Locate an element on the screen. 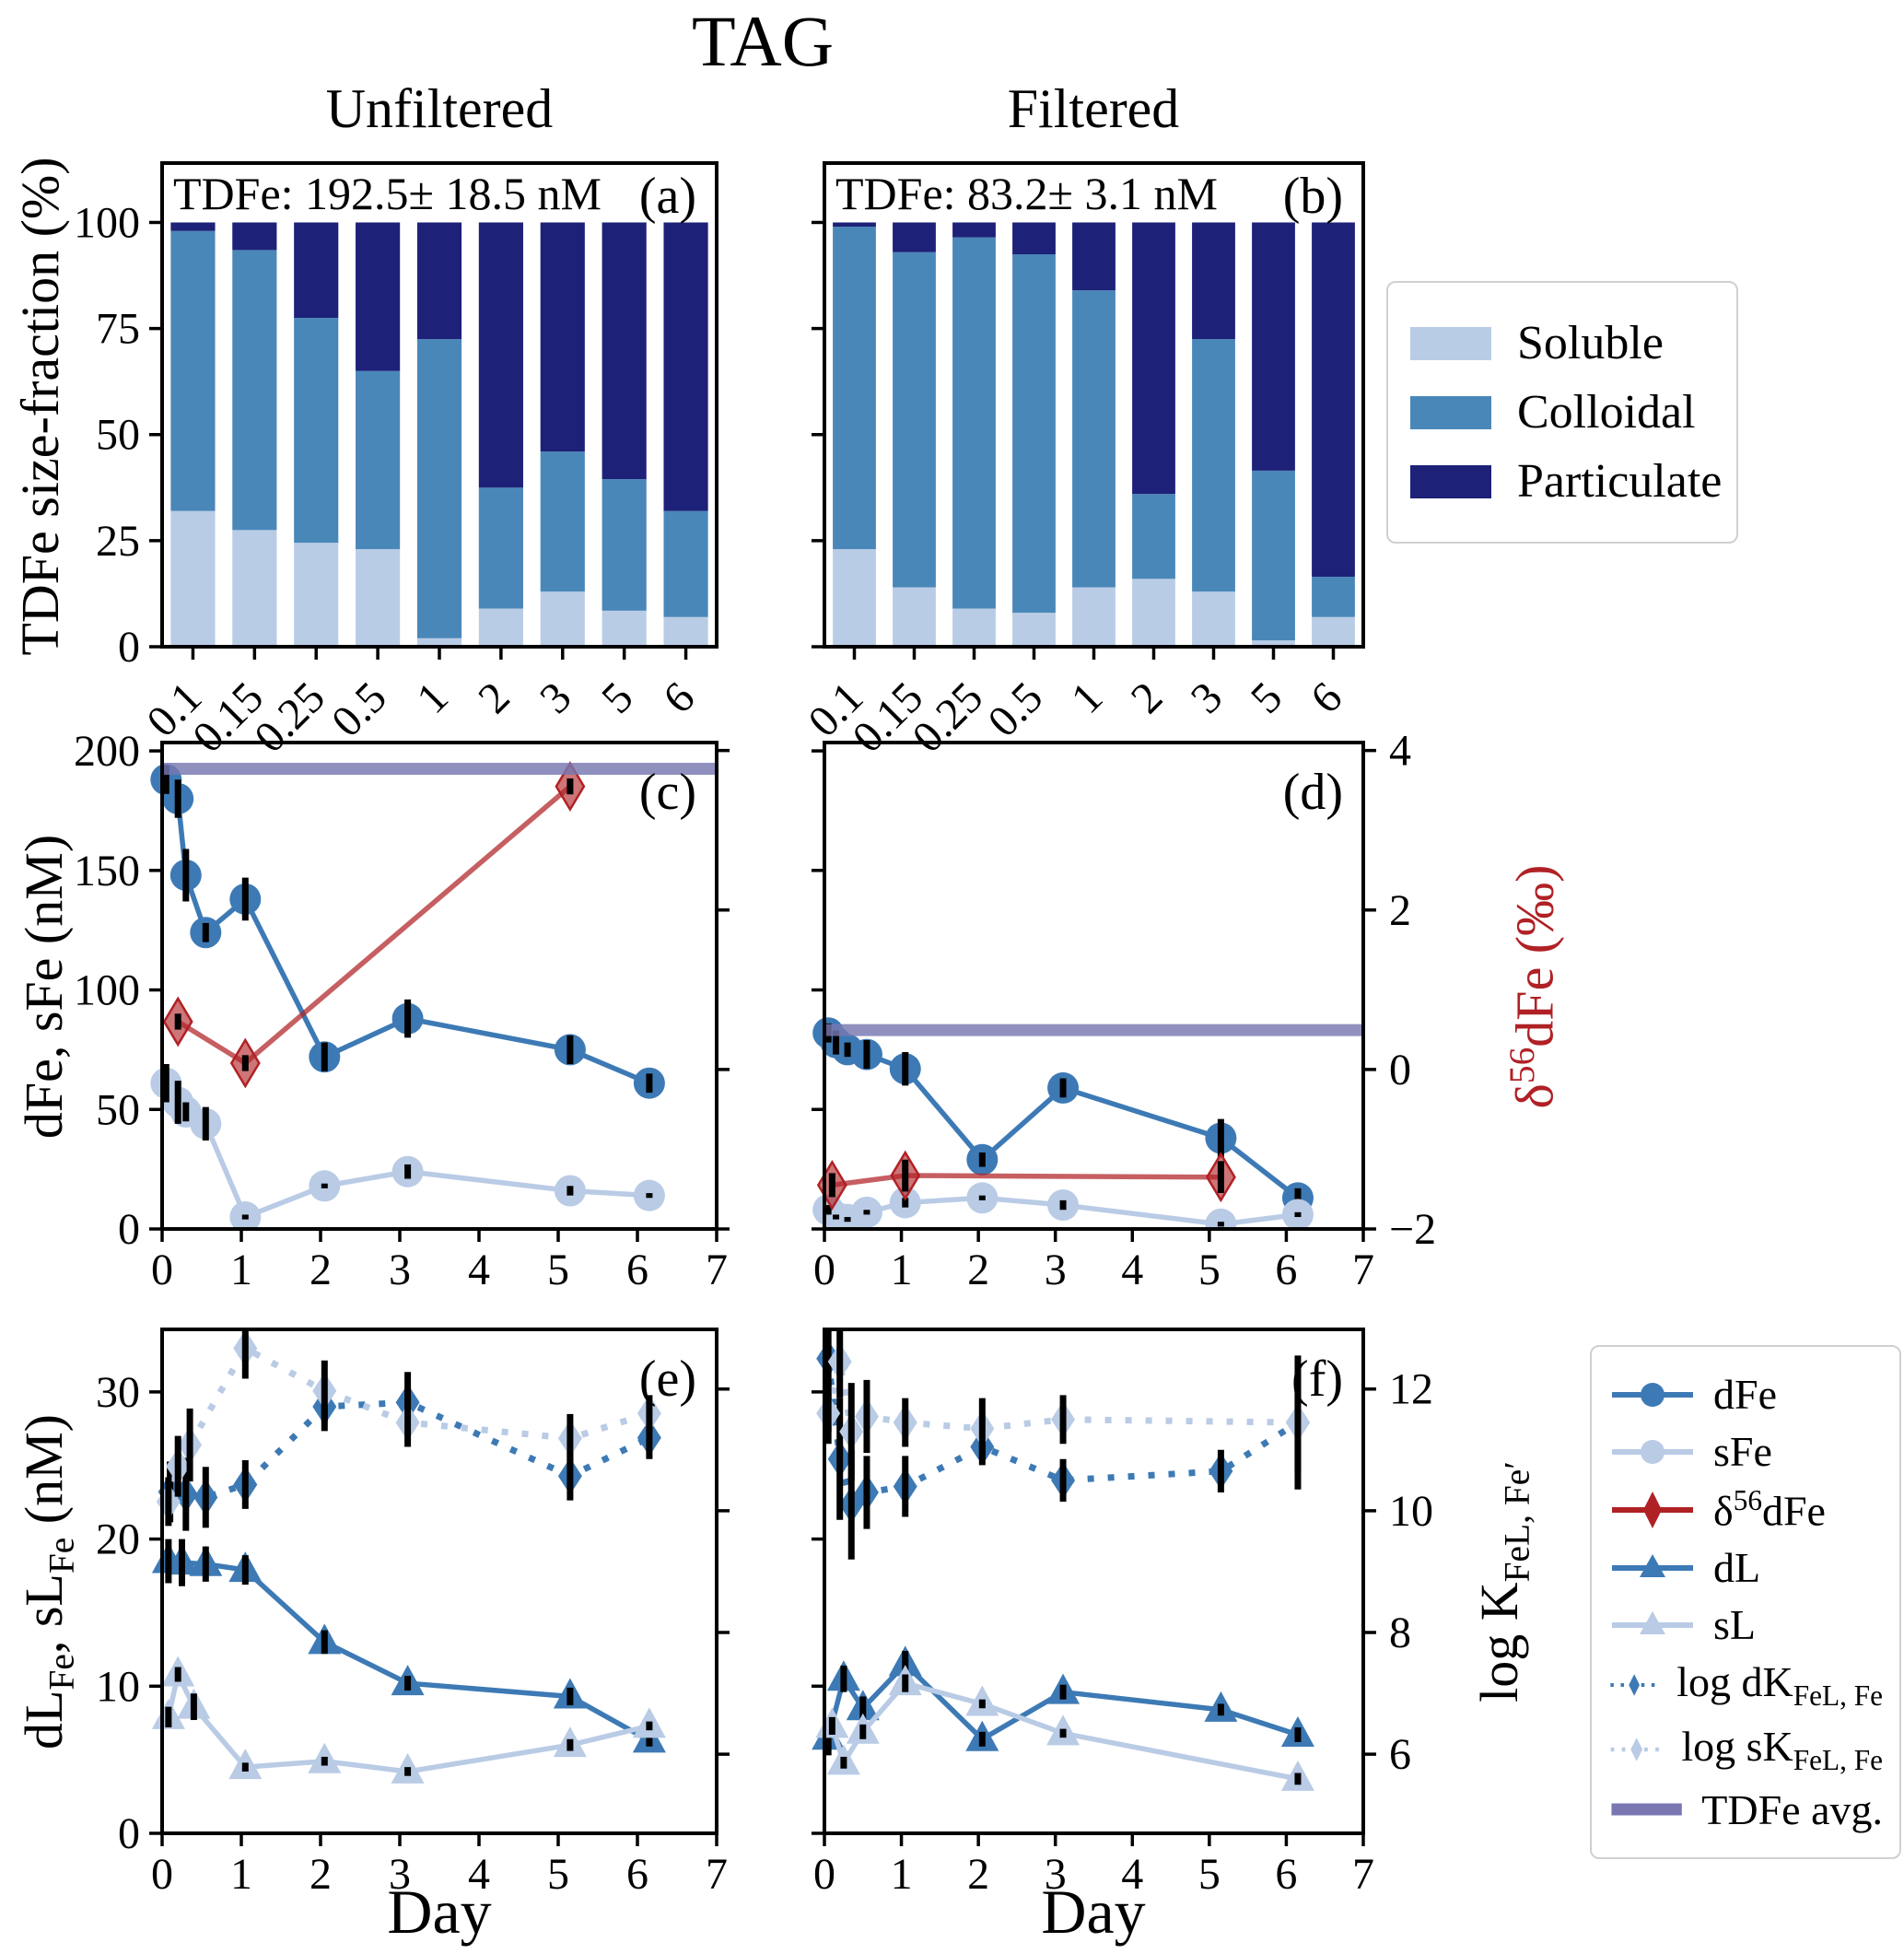 The height and width of the screenshot is (1954, 1904). xlabel-day-right: Day is located at coordinates (1093, 1912).